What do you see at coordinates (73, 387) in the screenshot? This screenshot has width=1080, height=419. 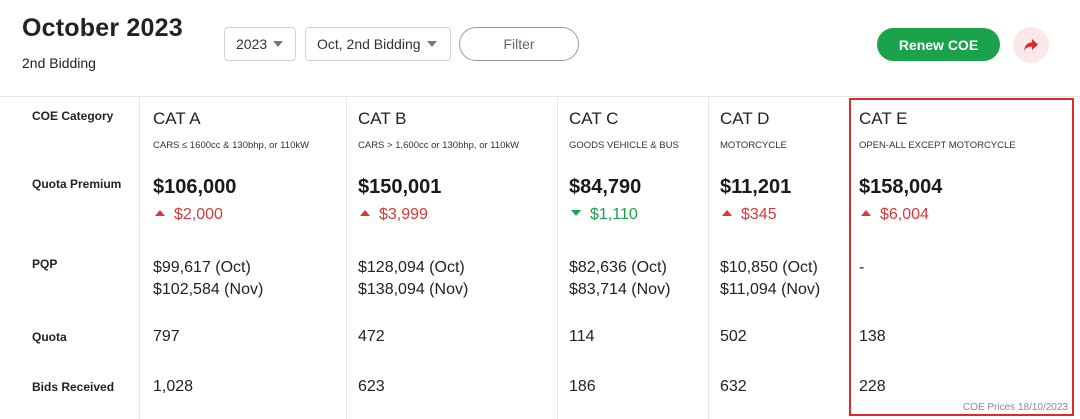 I see `row-label-bids: Bids Received` at bounding box center [73, 387].